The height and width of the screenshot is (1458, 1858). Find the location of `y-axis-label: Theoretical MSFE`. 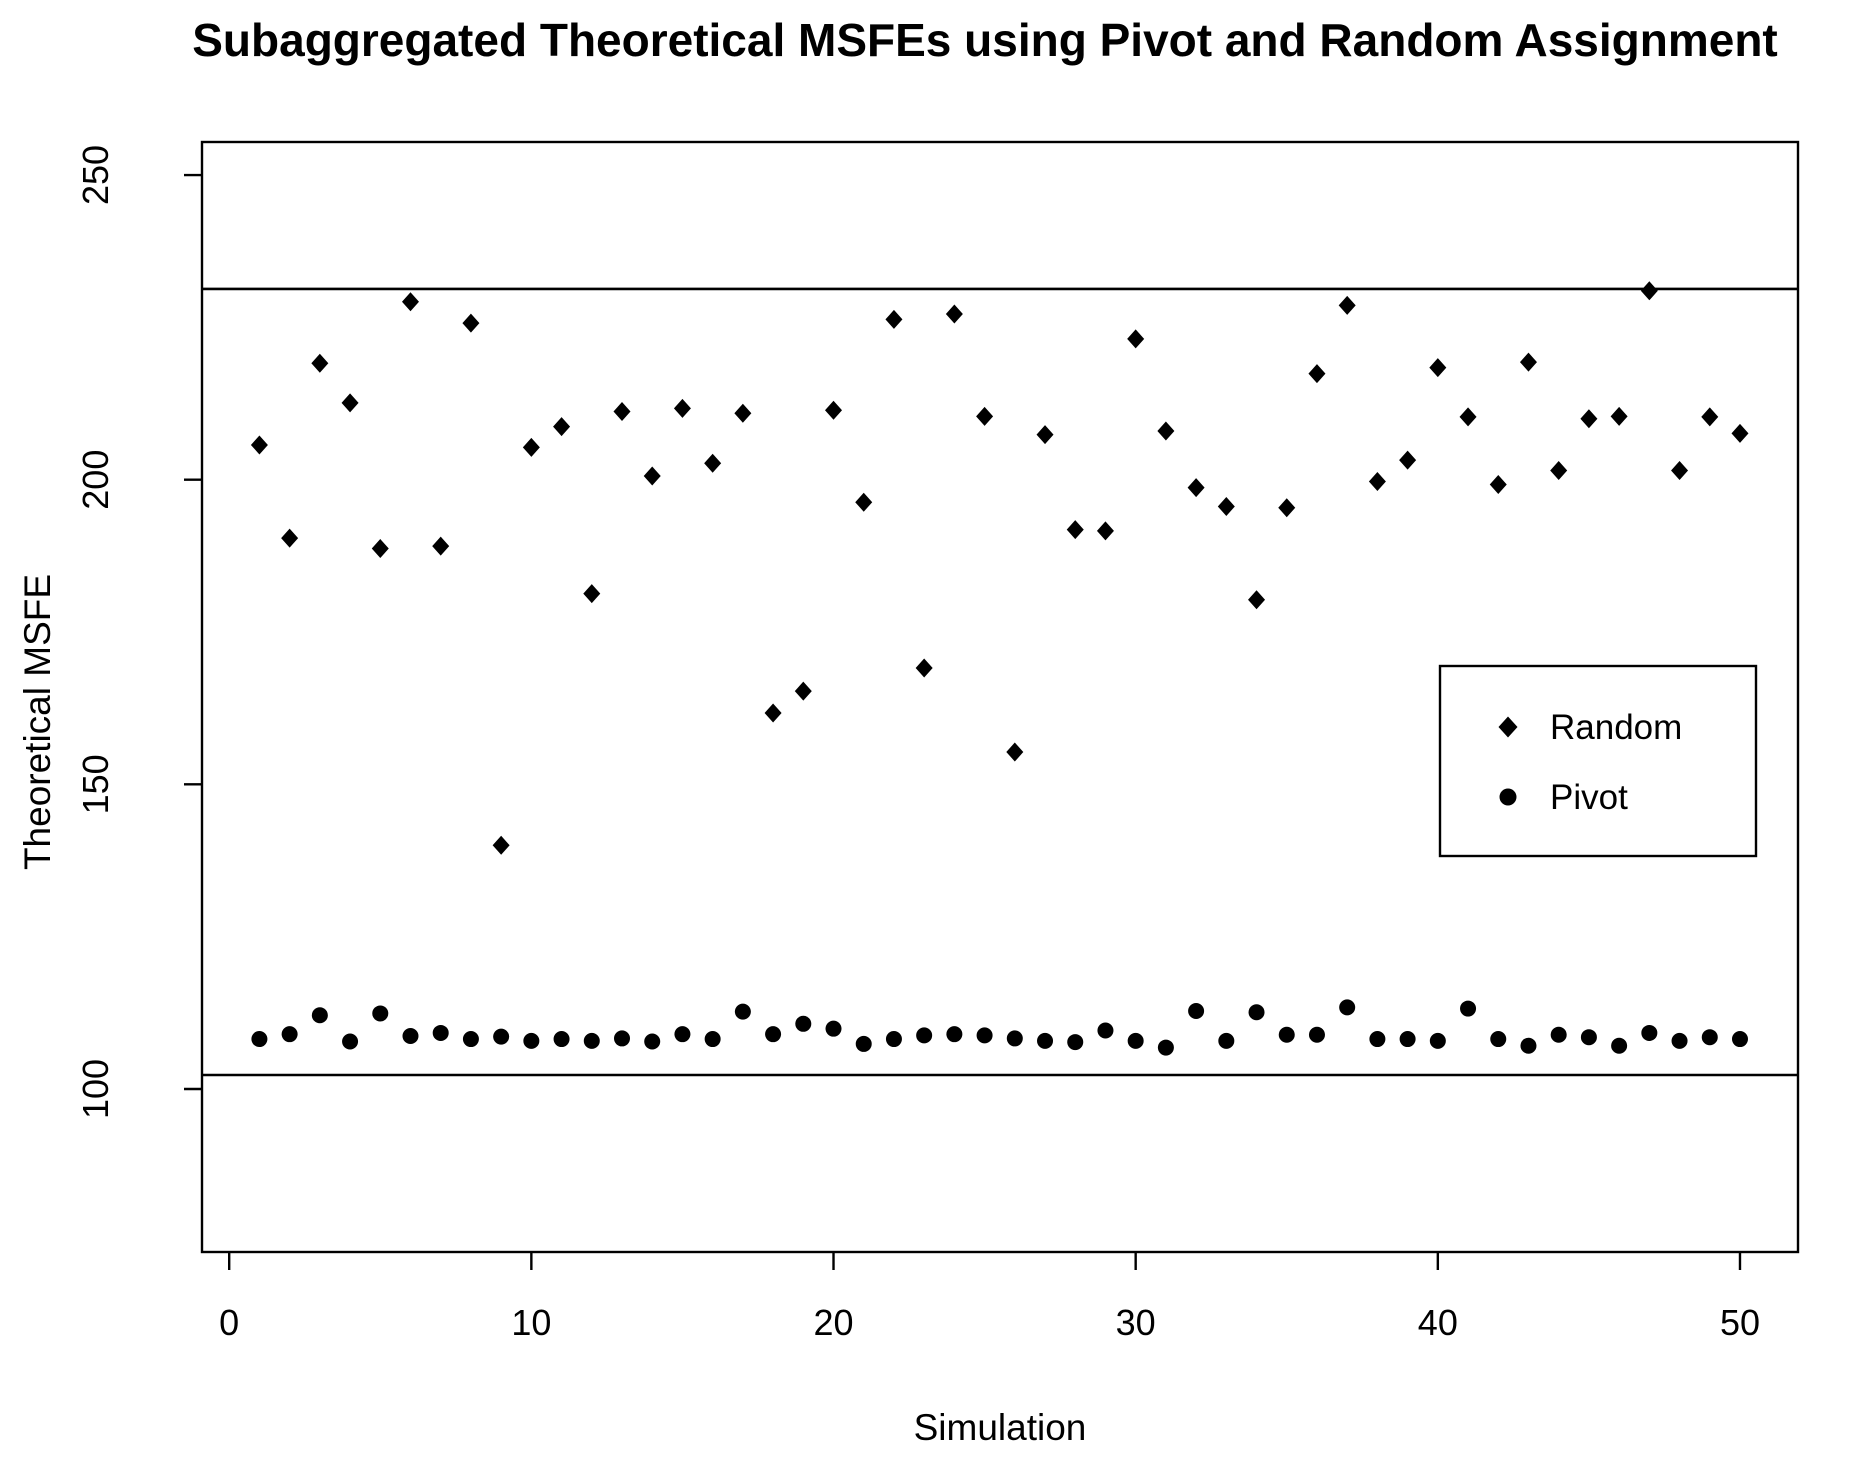

y-axis-label: Theoretical MSFE is located at coordinates (37, 722).